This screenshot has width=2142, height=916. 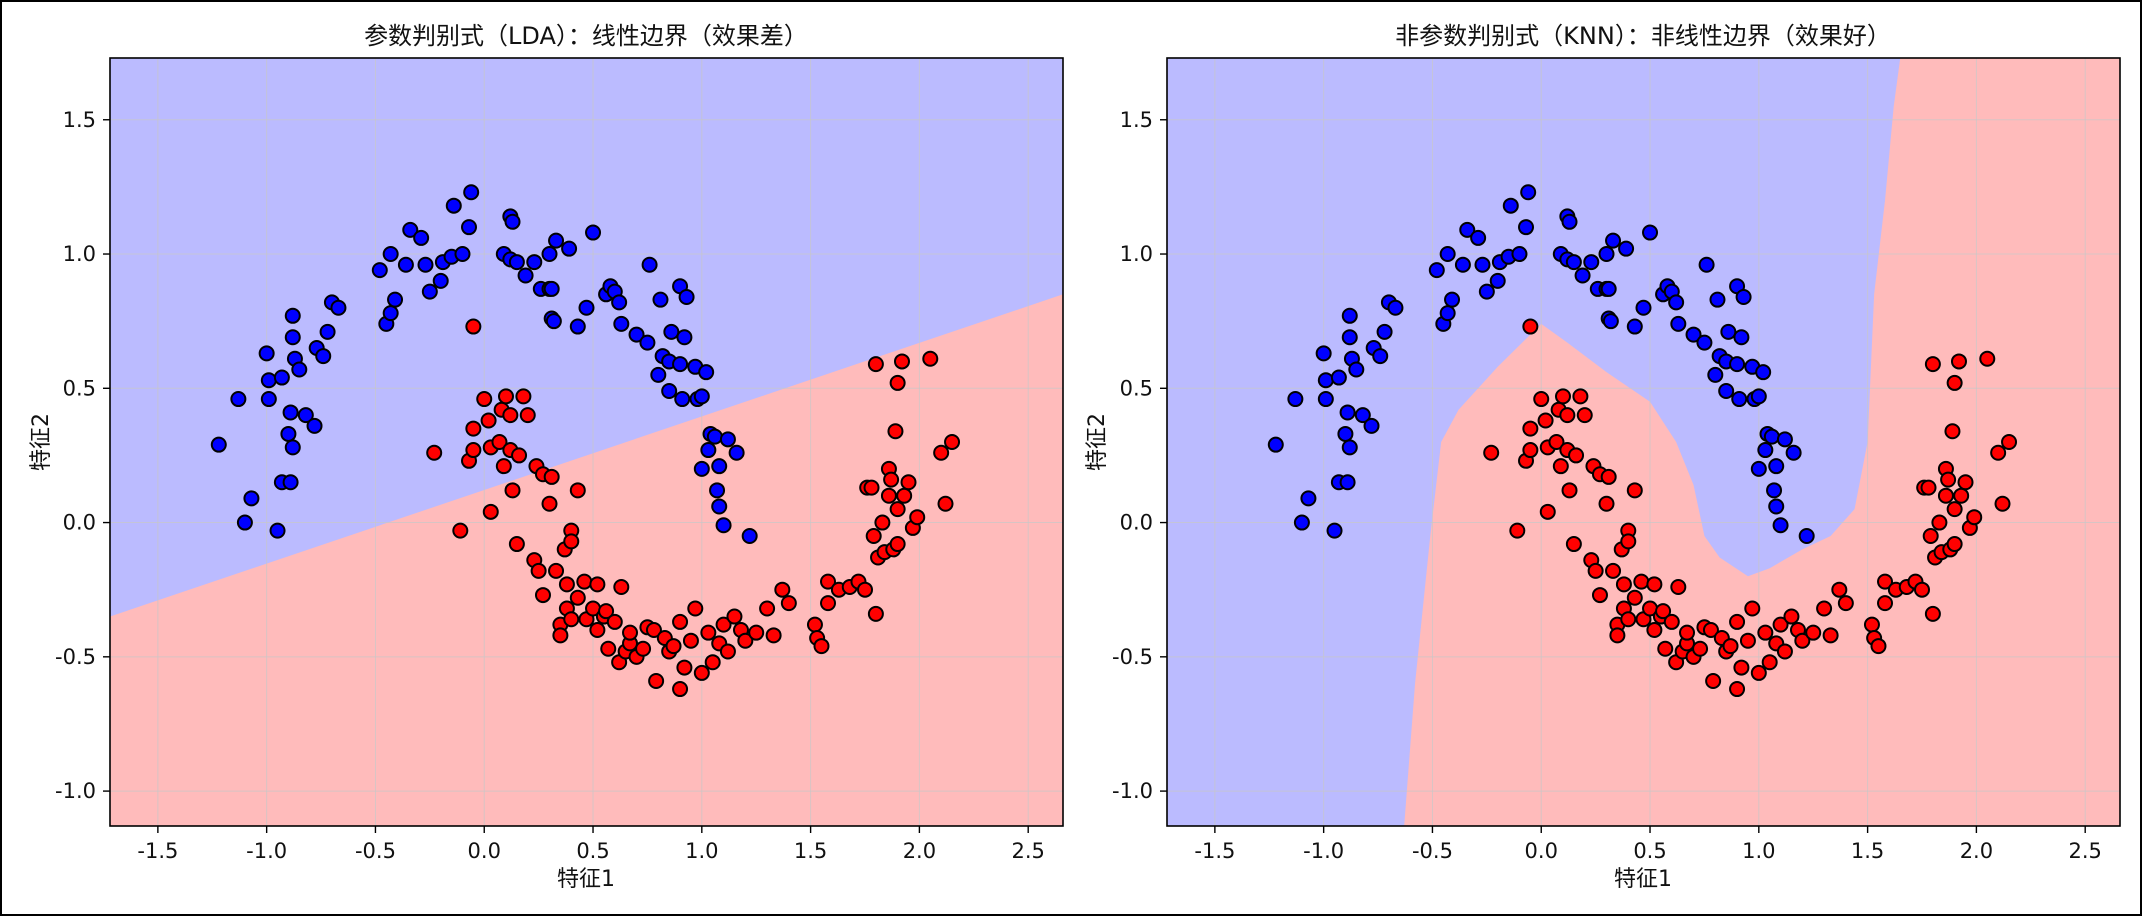 I want to click on x-tick-label-7: 2.0, so click(x=919, y=851).